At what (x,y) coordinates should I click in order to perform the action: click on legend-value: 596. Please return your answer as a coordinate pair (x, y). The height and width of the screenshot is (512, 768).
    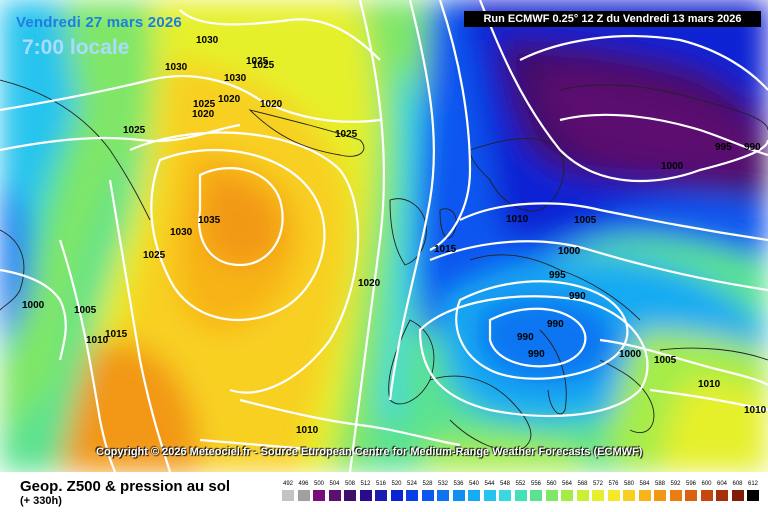
    Looking at the image, I should click on (690, 484).